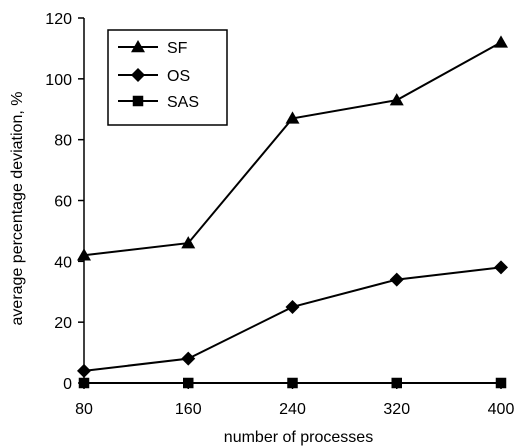 The height and width of the screenshot is (446, 521). I want to click on legend-marker-sf, so click(138, 46).